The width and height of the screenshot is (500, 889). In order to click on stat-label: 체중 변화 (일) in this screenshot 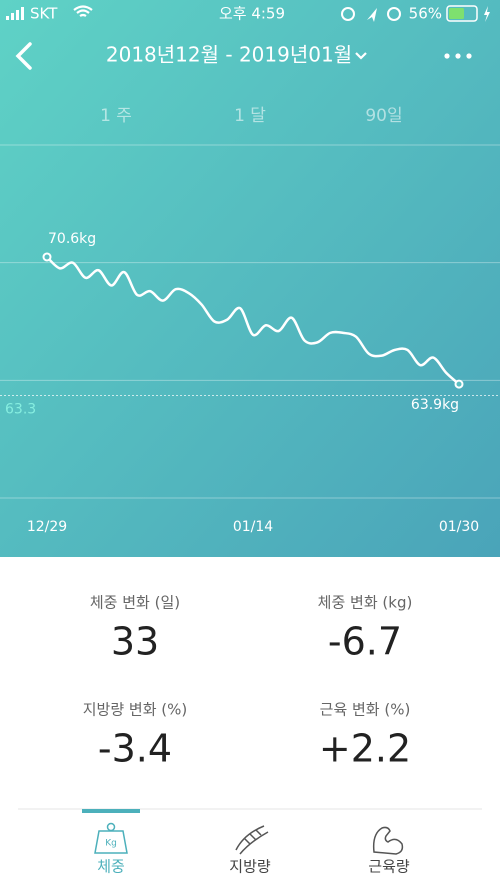, I will do `click(135, 603)`.